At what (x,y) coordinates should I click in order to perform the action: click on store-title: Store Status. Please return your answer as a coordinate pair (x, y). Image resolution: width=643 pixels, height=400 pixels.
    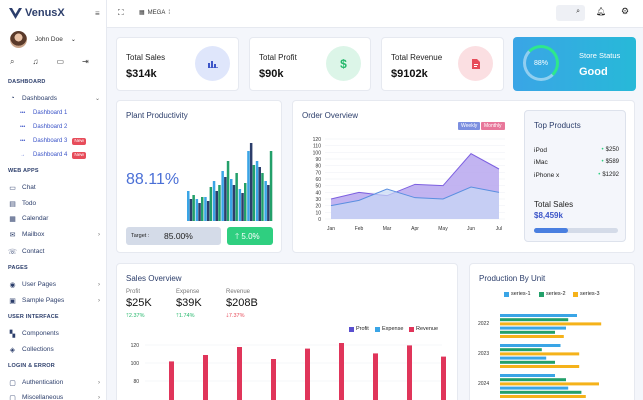
    Looking at the image, I should click on (600, 55).